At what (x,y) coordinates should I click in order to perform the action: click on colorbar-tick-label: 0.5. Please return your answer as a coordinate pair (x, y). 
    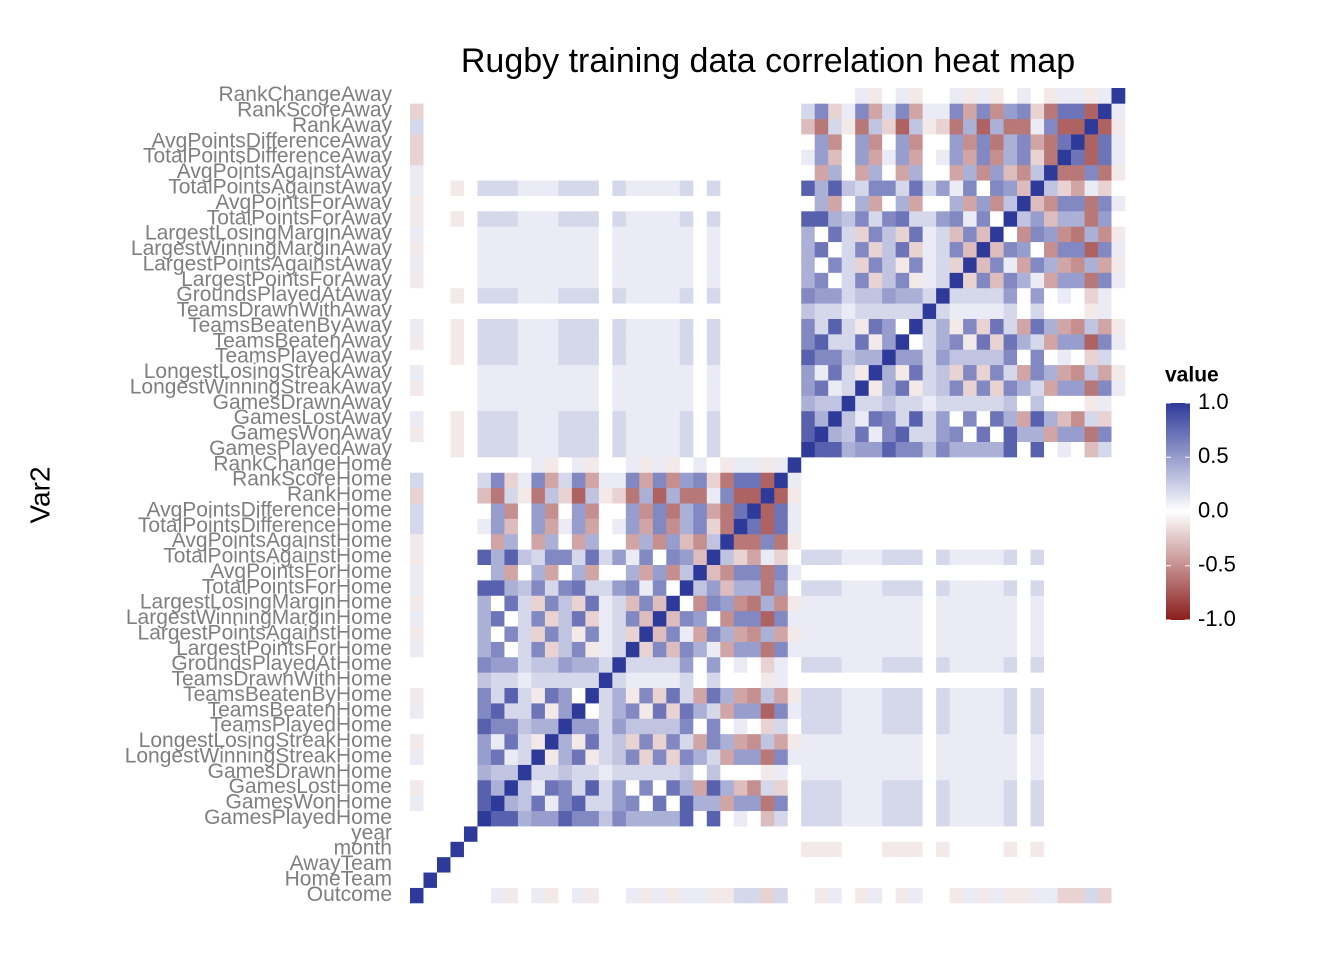
    Looking at the image, I should click on (1213, 455).